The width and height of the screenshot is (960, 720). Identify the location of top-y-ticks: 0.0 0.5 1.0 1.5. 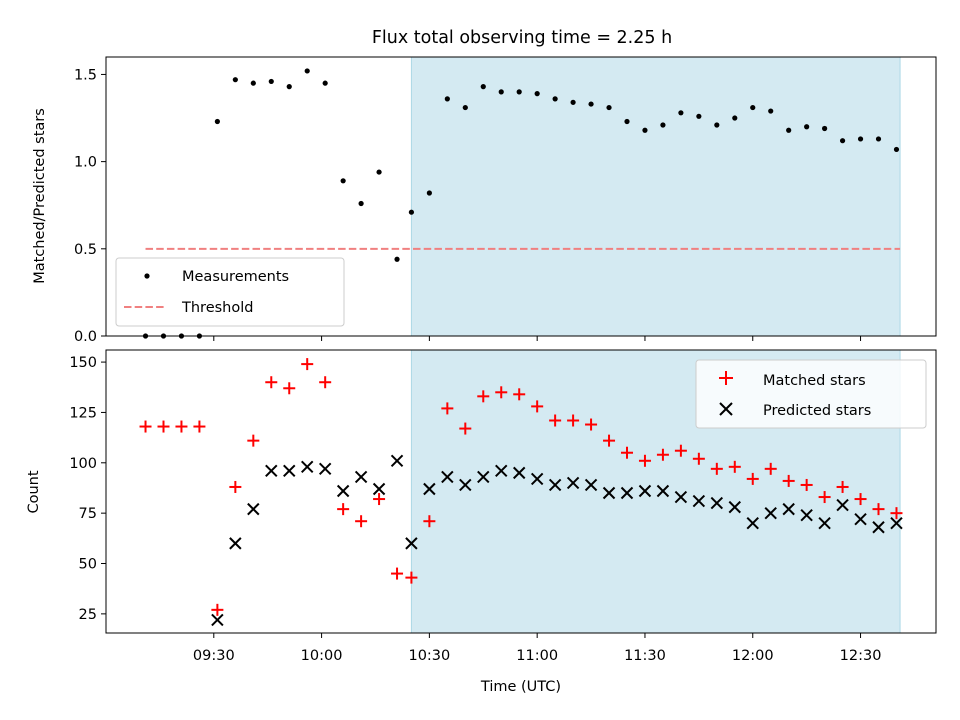
(90, 206).